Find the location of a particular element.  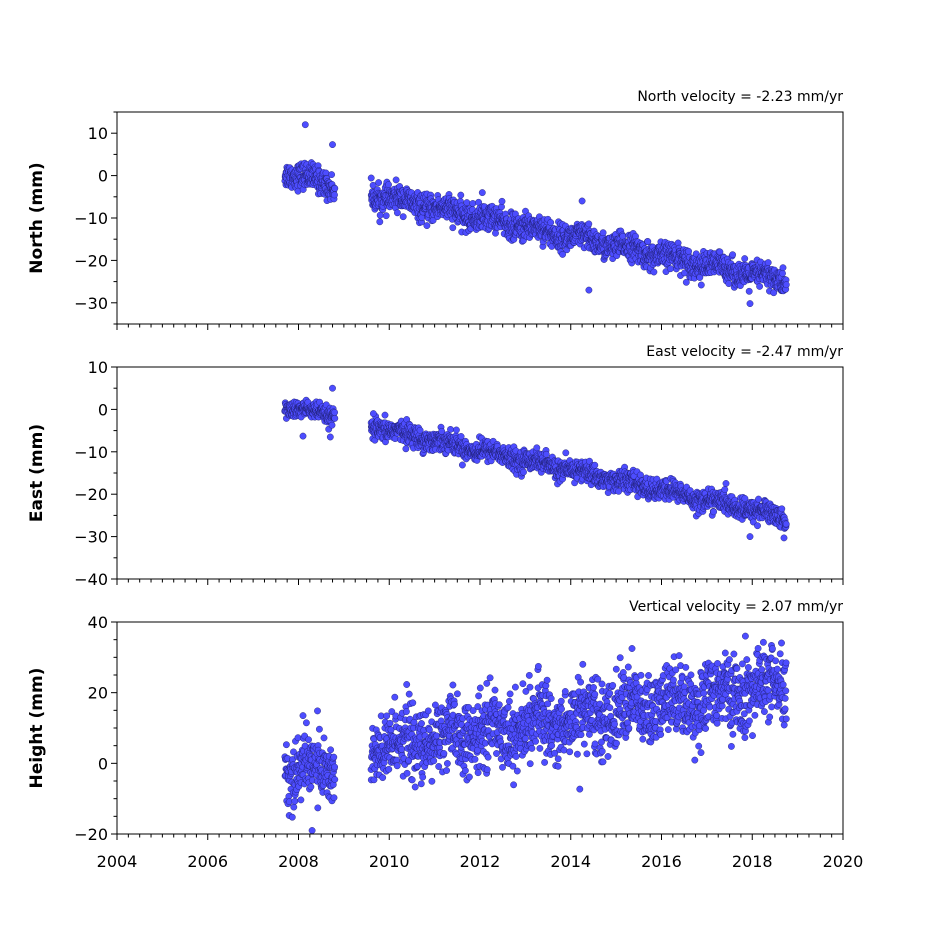

y-tick-label: 0 is located at coordinates (103, 176).